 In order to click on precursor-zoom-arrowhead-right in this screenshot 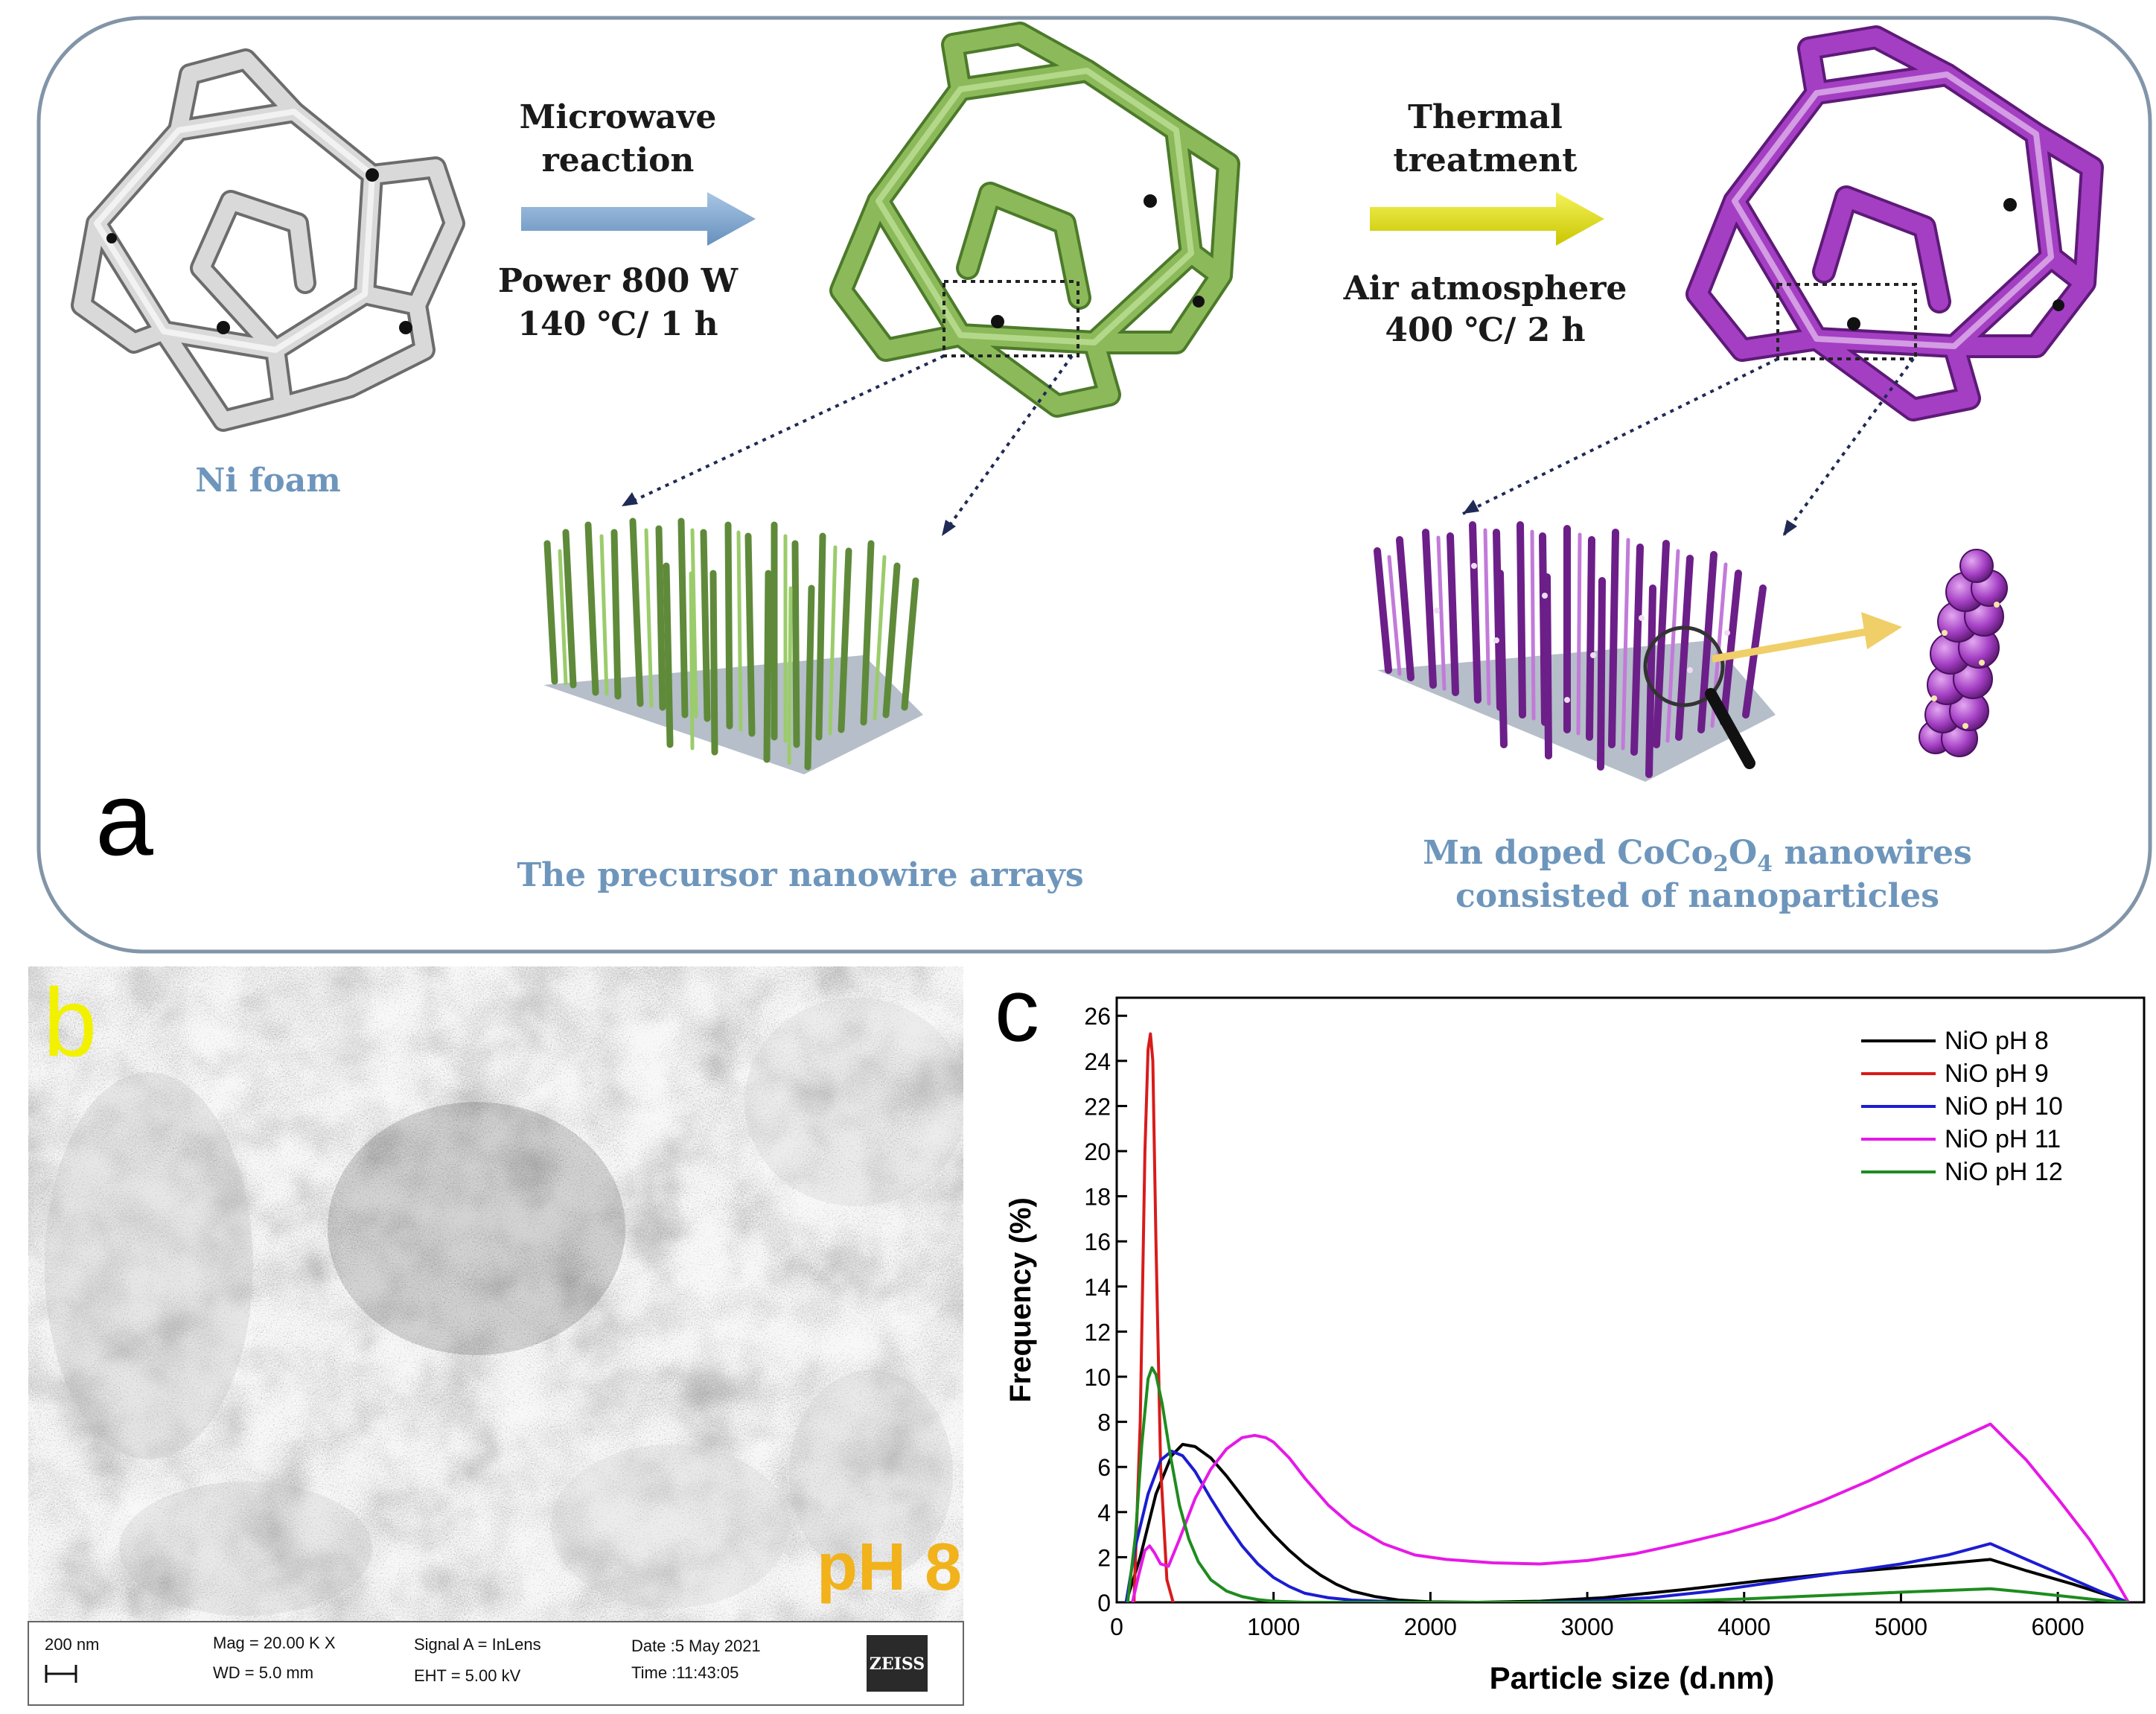, I will do `click(949, 528)`.